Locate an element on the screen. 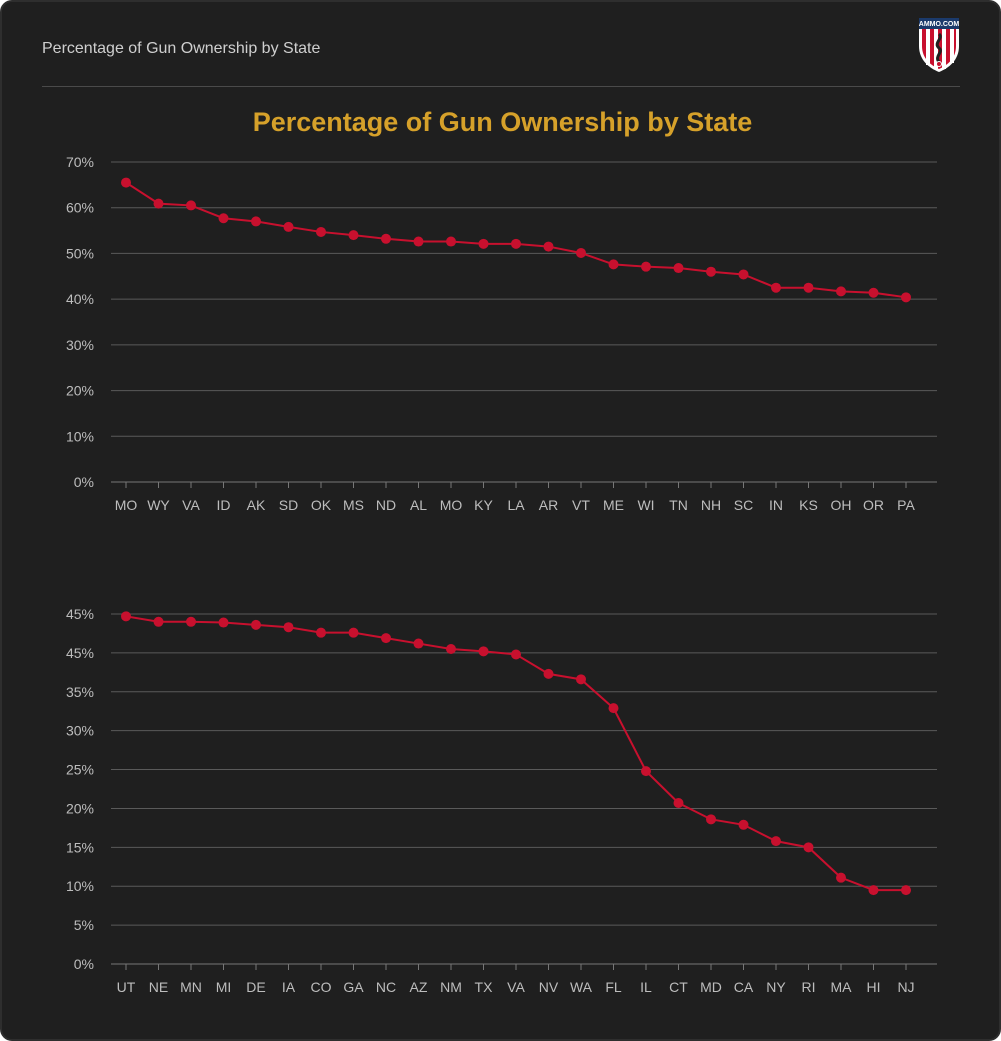  y-tick-label: 25% is located at coordinates (80, 770).